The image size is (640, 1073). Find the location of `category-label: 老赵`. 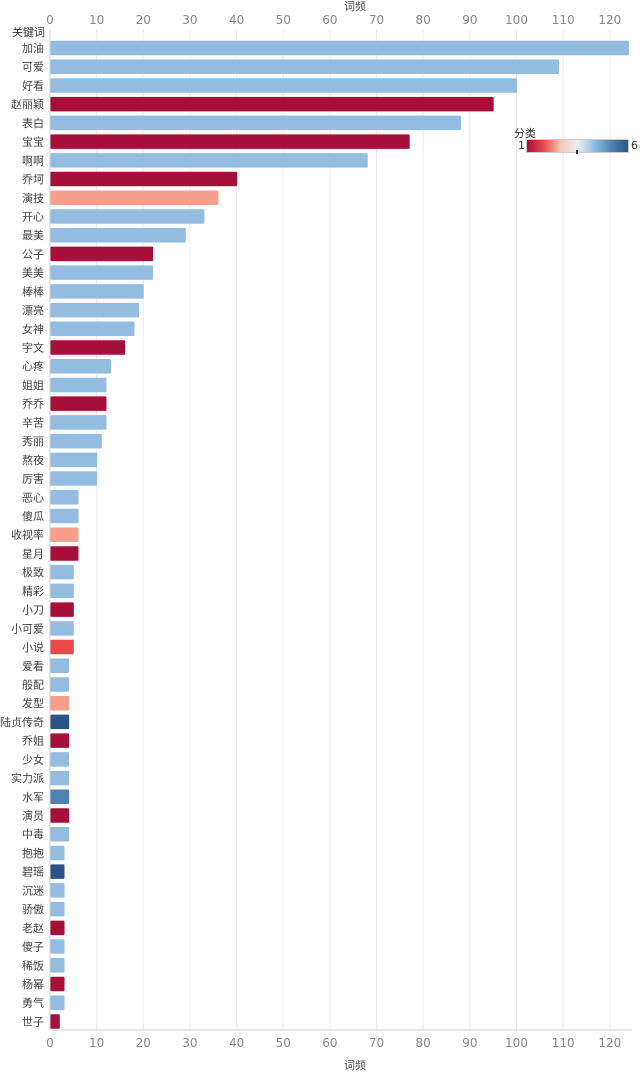

category-label: 老赵 is located at coordinates (33, 928).